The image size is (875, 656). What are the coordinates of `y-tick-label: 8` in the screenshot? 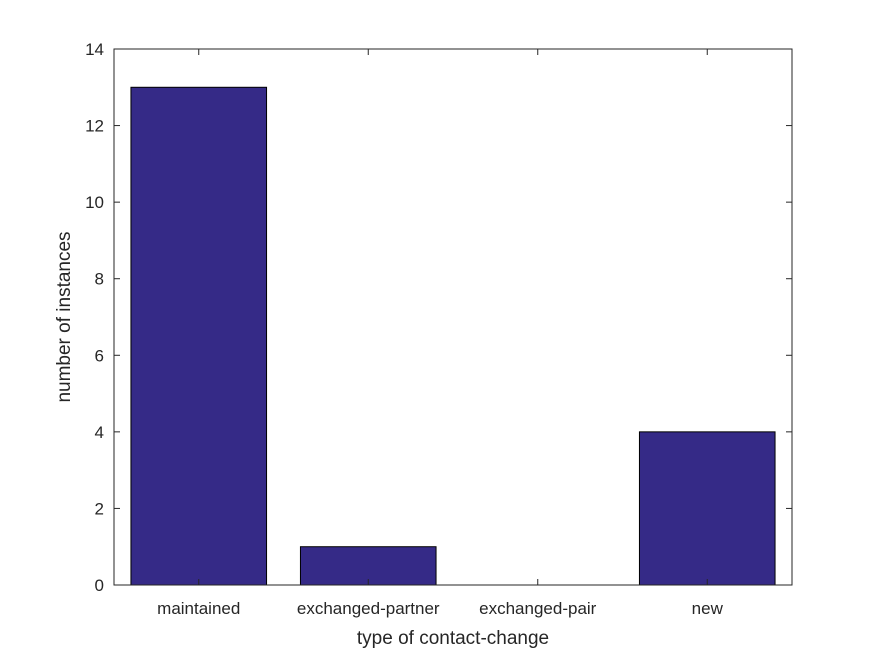 It's located at (99, 279).